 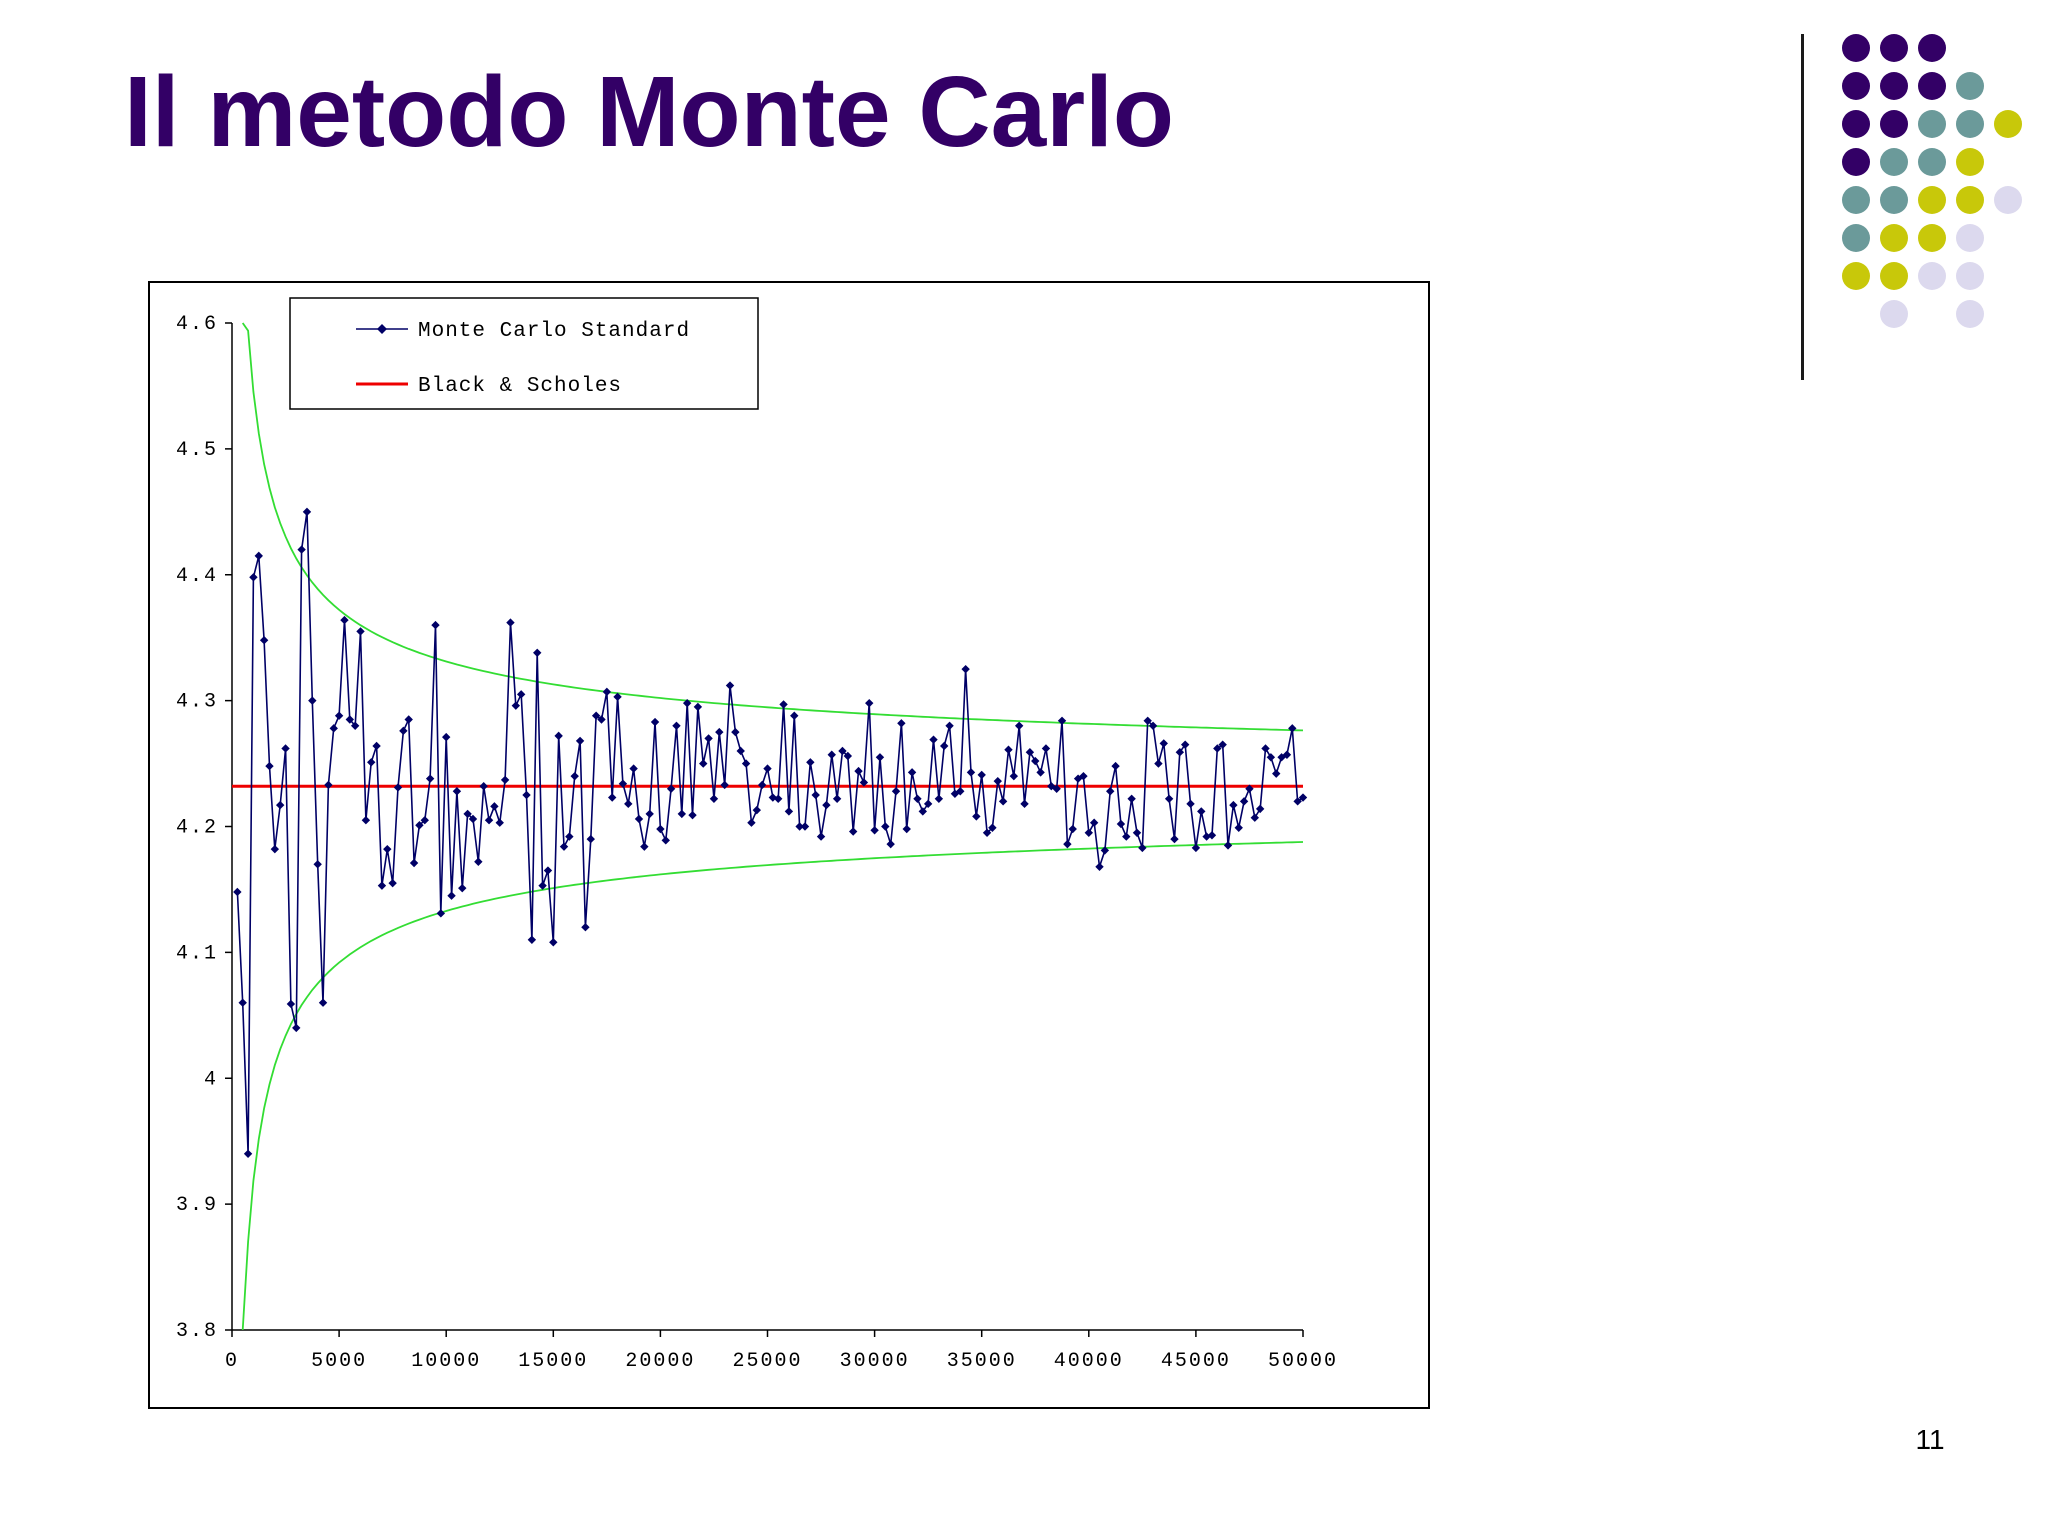 I want to click on y-tick-label: 4.1, so click(x=197, y=953).